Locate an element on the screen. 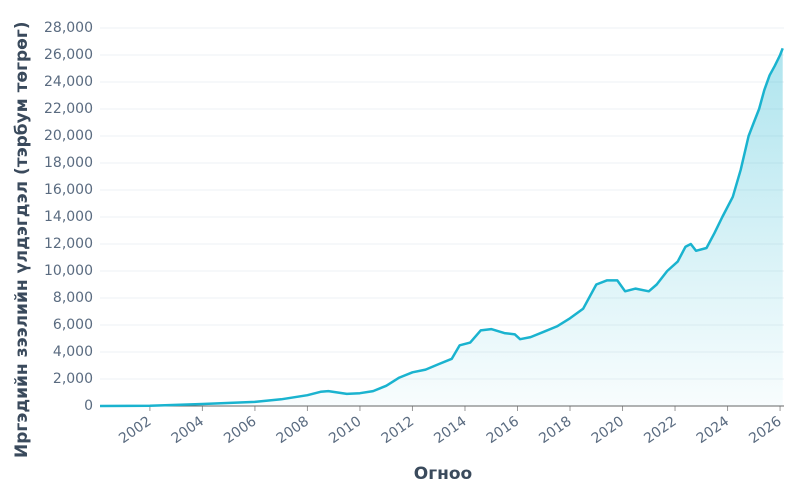 The height and width of the screenshot is (500, 800). y-tick-label: 2,000 is located at coordinates (73, 379).